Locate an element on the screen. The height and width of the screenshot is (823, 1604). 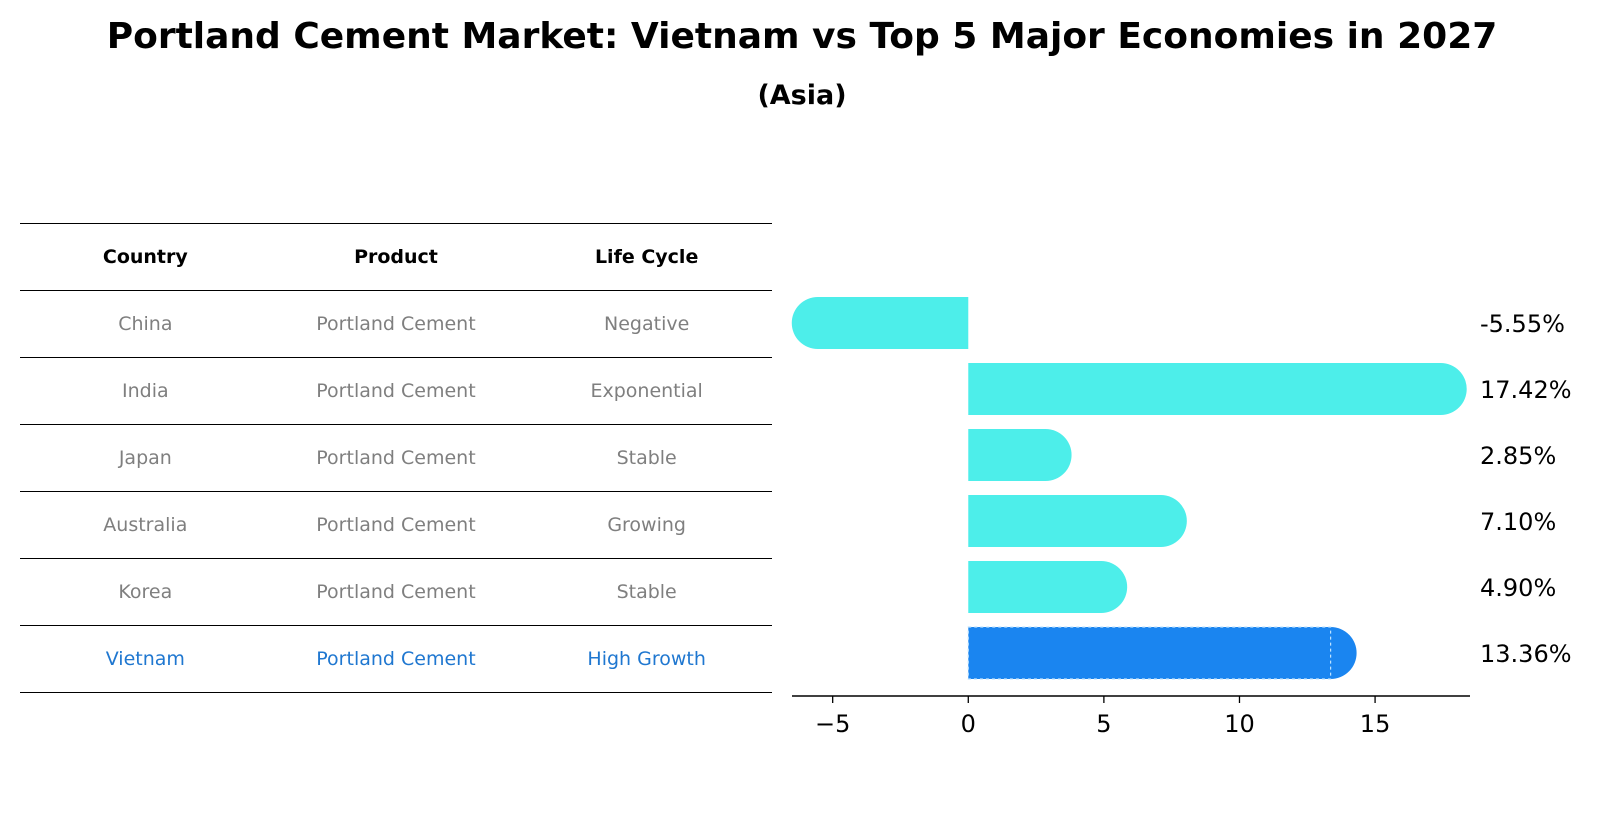
header-life-cycle: Life Cycle is located at coordinates (646, 257).